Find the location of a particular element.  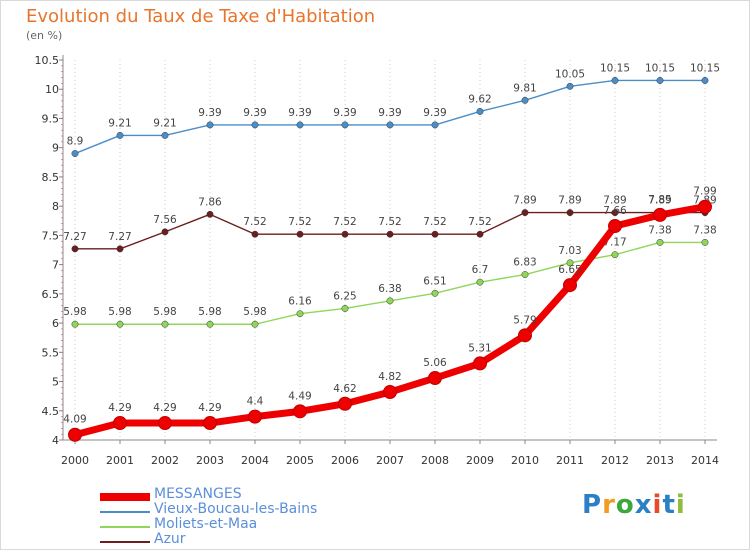

legend-label: MESSANGES is located at coordinates (198, 494).